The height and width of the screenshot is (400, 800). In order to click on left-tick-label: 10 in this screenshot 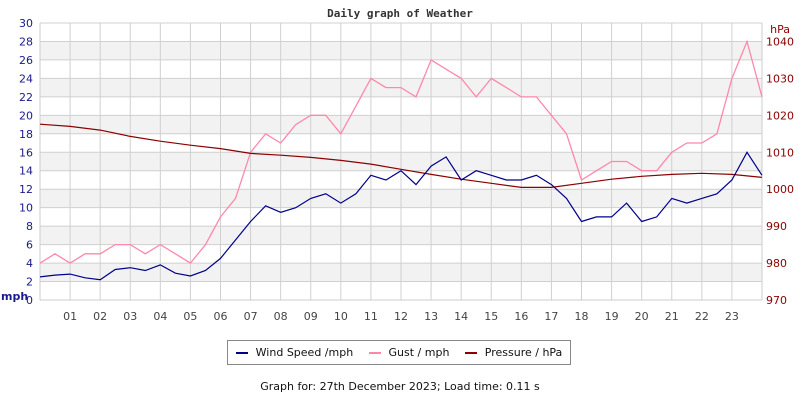, I will do `click(26, 208)`.